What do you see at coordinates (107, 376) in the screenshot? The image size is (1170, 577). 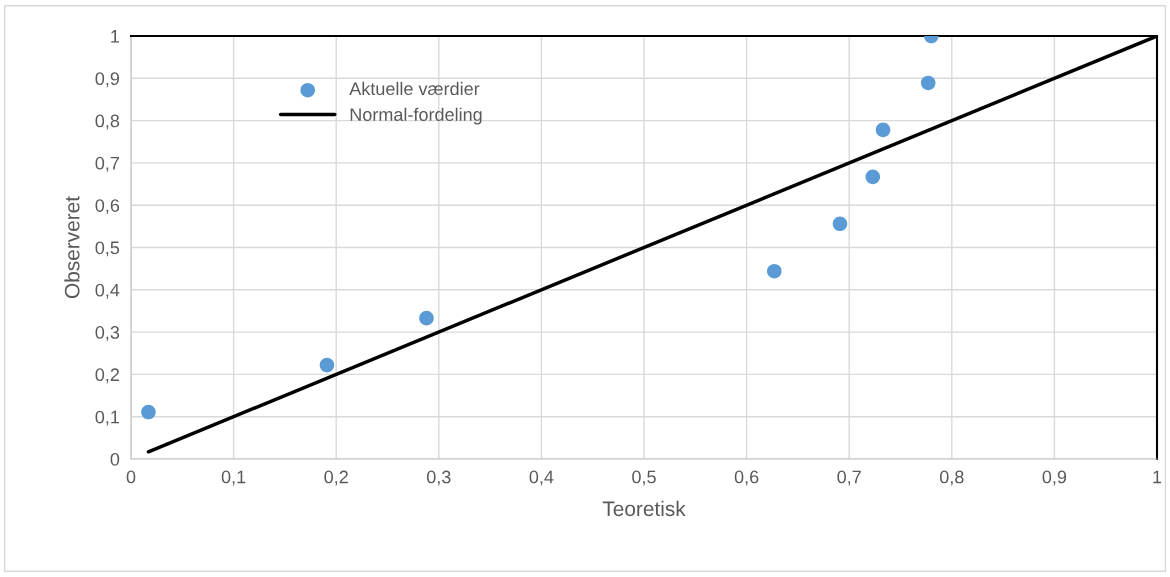 I see `y-tick-label: 0,2` at bounding box center [107, 376].